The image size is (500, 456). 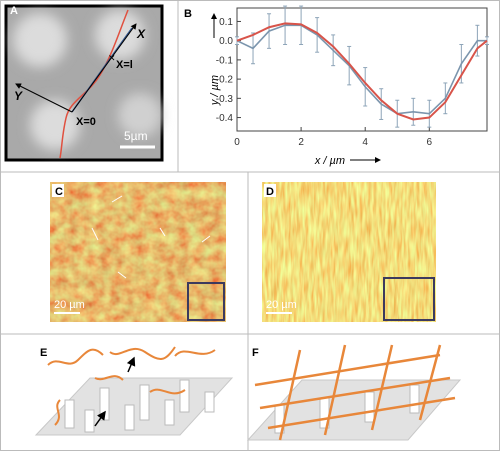 I want to click on x-axis-label: x / µm, so click(x=329, y=161).